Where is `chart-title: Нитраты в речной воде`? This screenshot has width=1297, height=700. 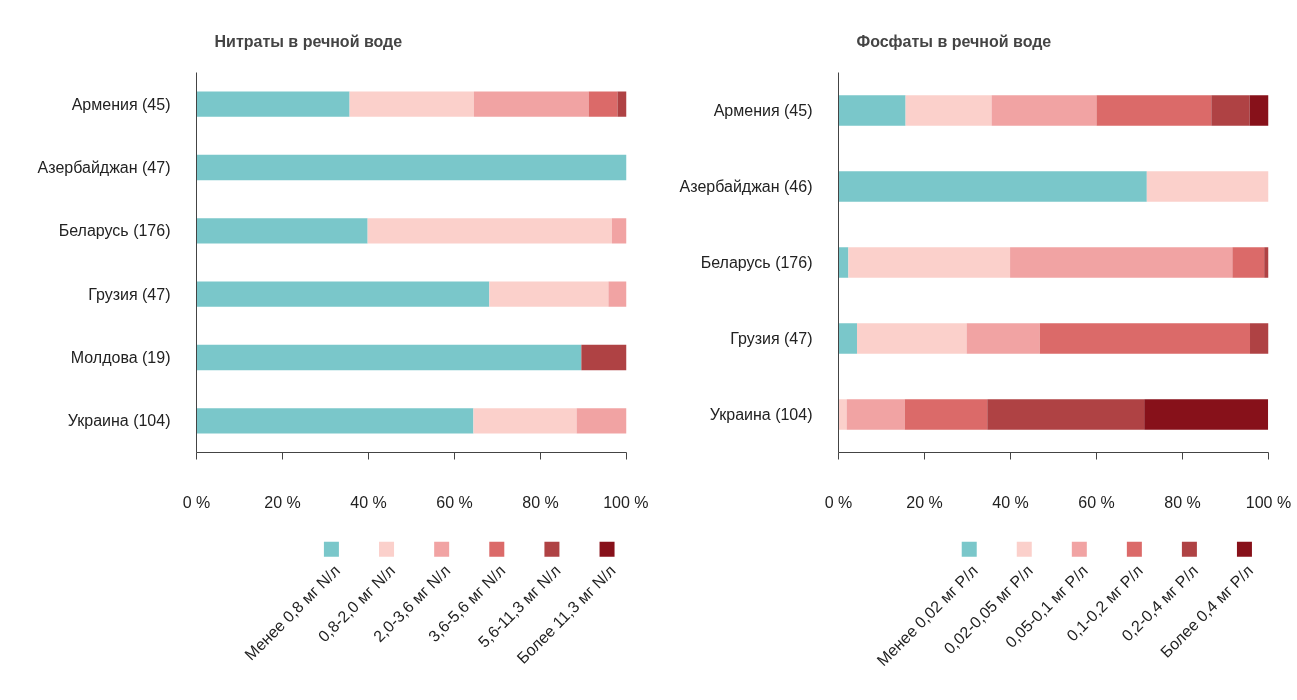 chart-title: Нитраты в речной воде is located at coordinates (308, 41).